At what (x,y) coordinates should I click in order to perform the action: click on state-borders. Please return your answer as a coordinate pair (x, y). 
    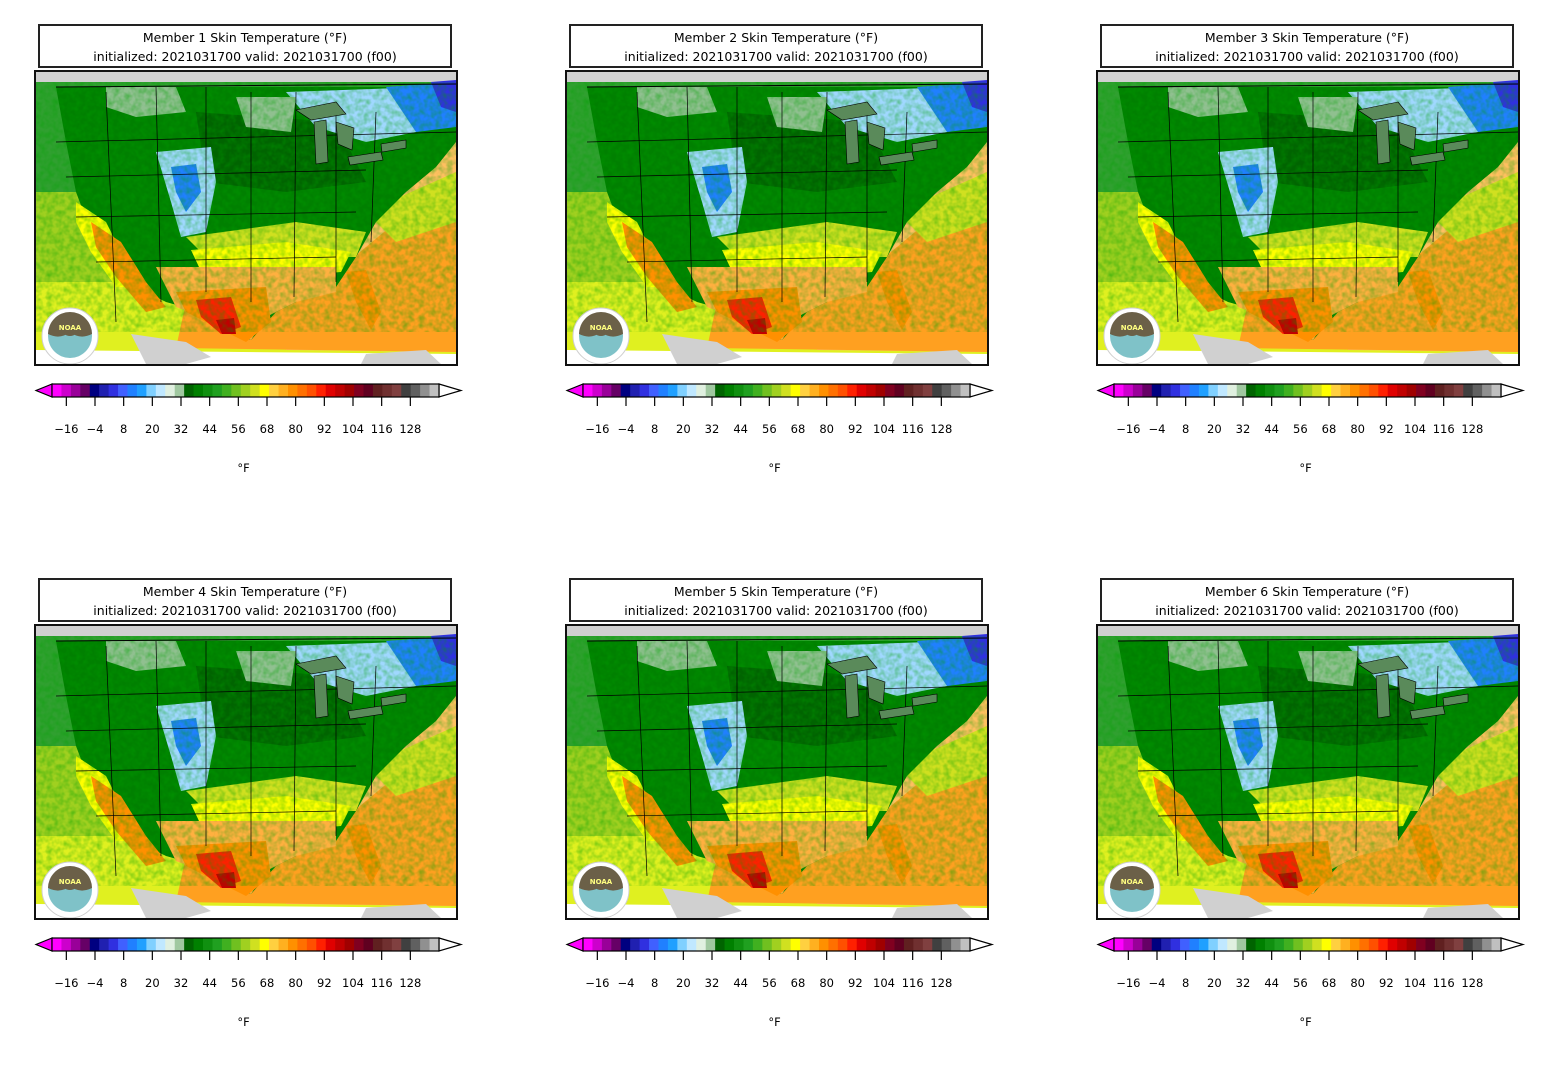
    Looking at the image, I should click on (255, 203).